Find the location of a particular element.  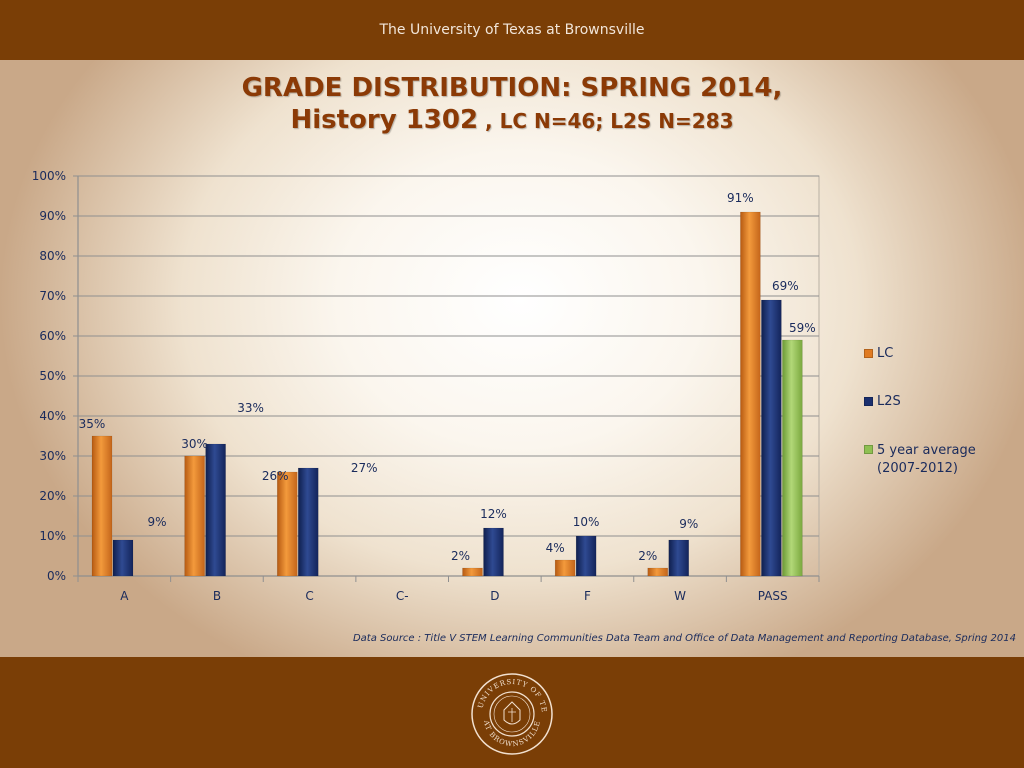

data-label-l2s: 69% is located at coordinates (785, 286).